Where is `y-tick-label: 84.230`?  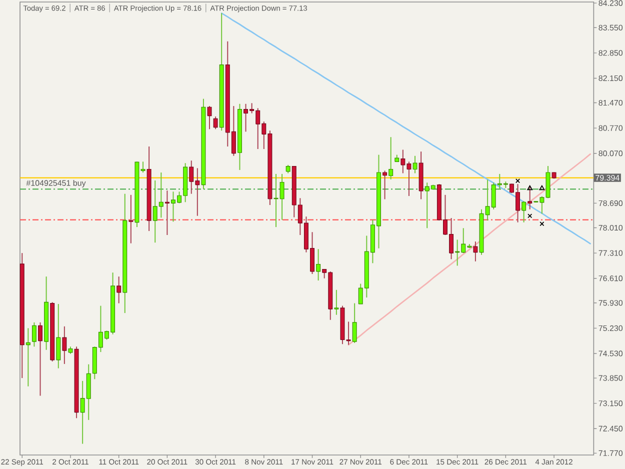
y-tick-label: 84.230 is located at coordinates (610, 3).